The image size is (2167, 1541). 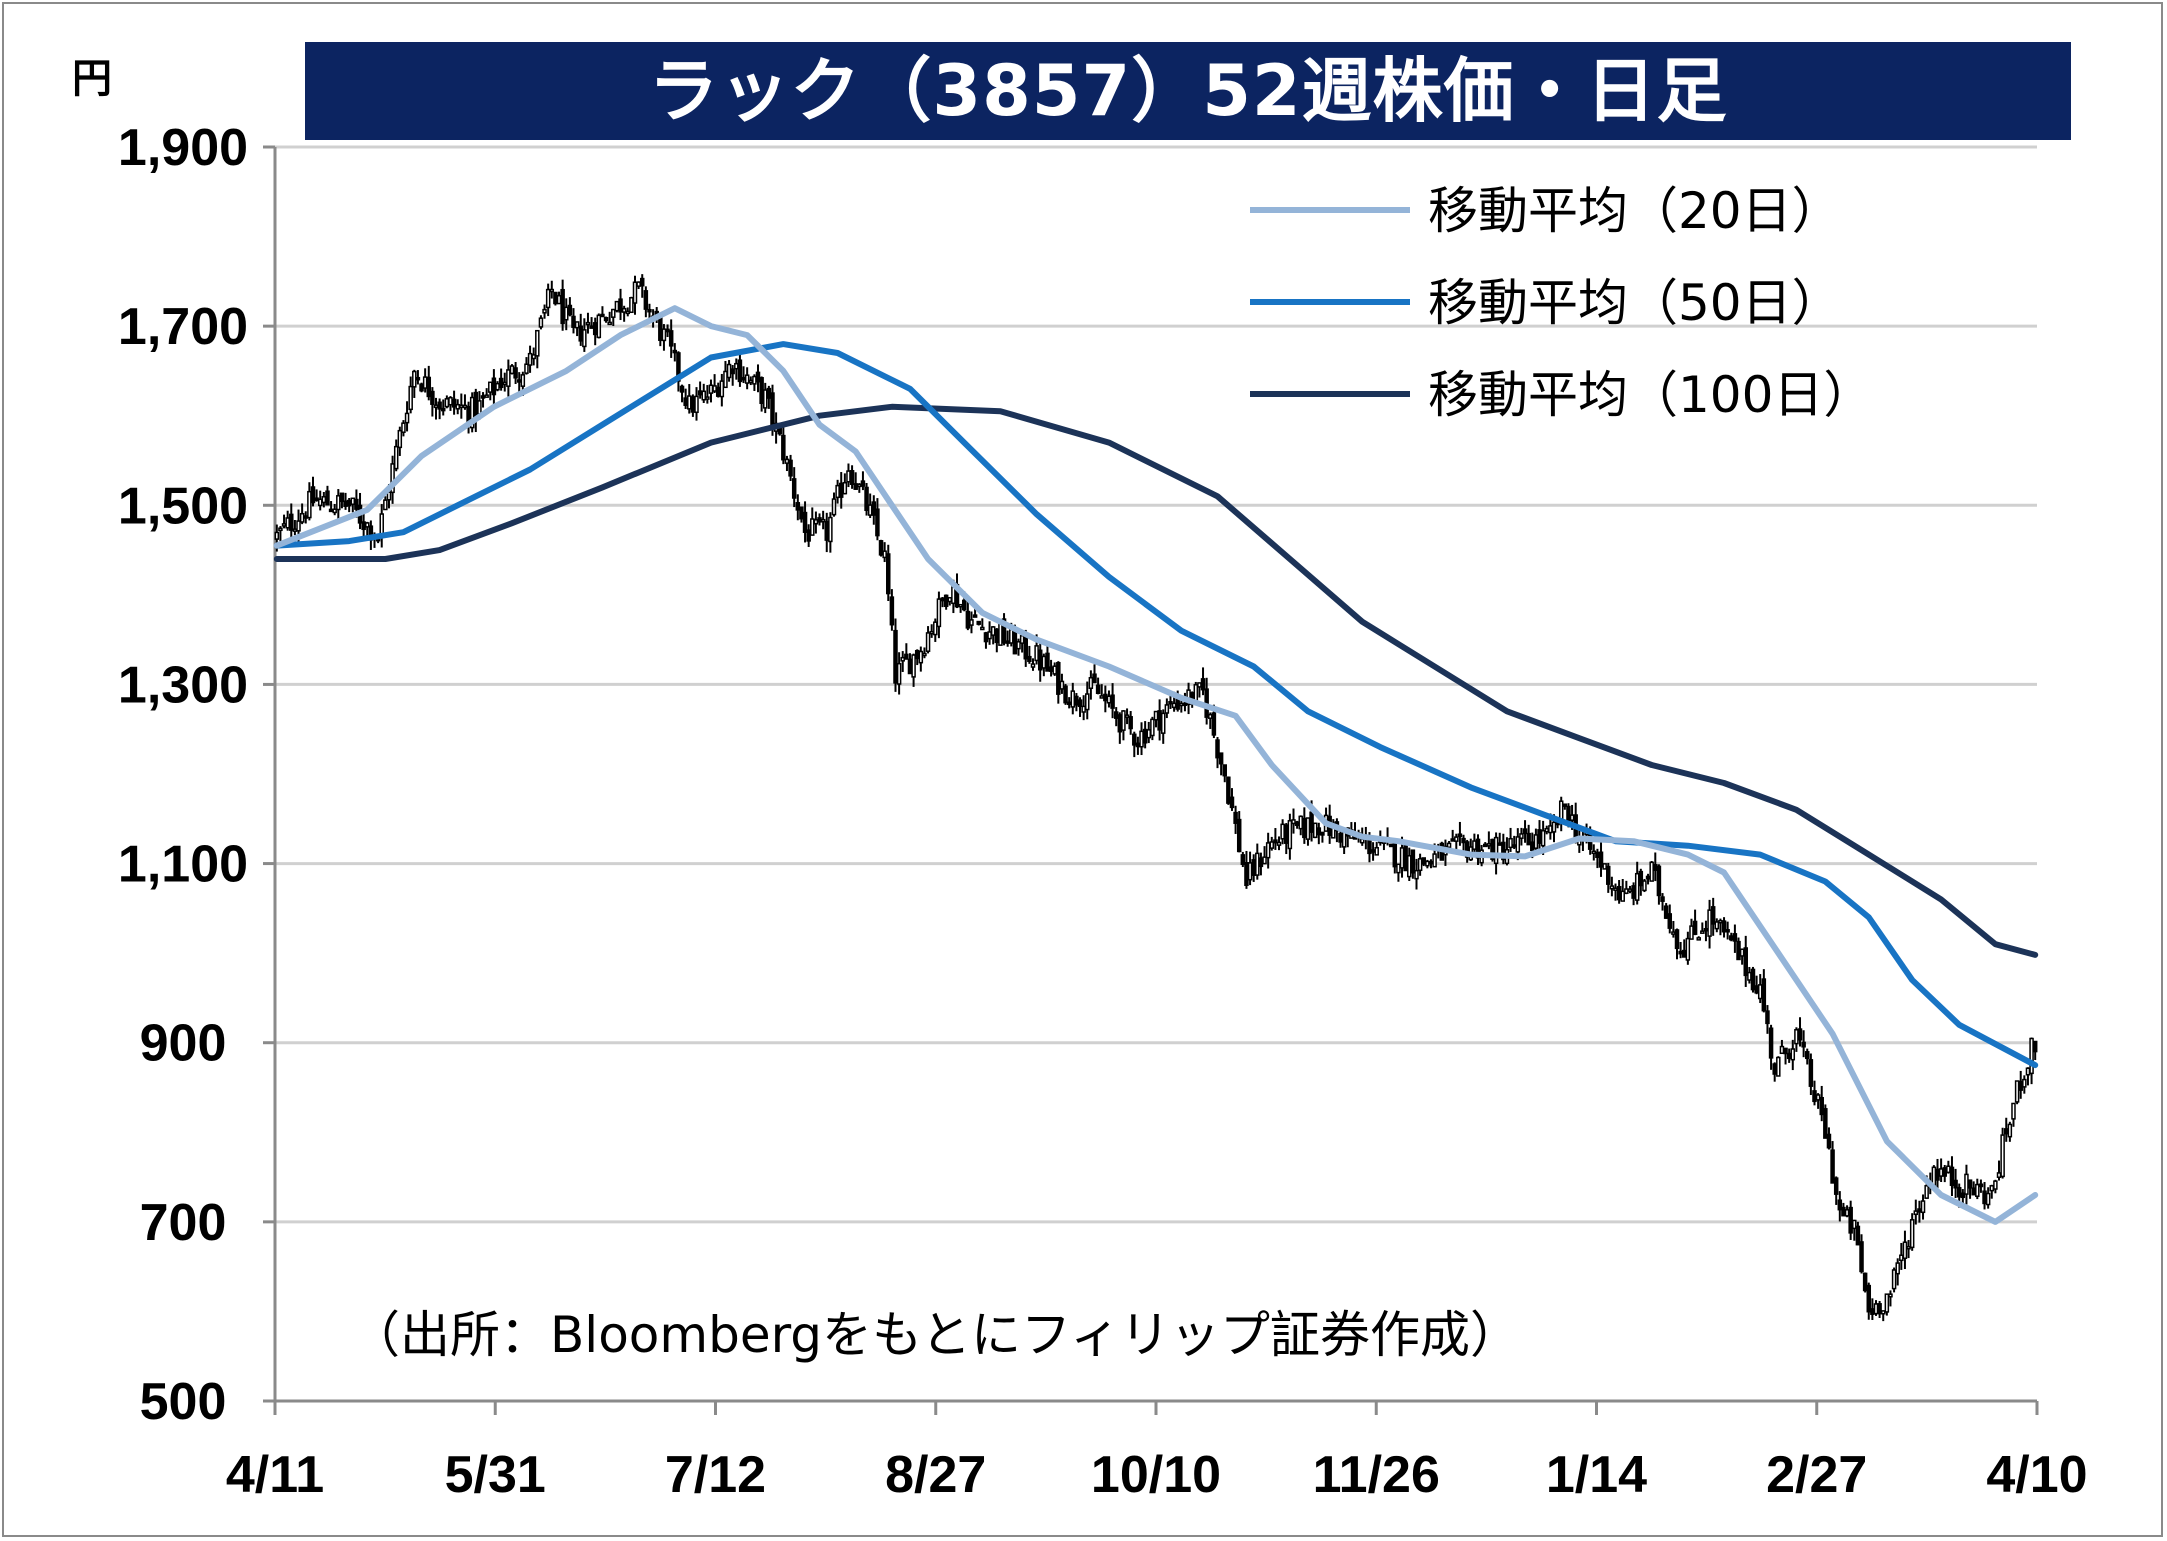 What do you see at coordinates (275, 1475) in the screenshot?
I see `x-tick-label: 4/11` at bounding box center [275, 1475].